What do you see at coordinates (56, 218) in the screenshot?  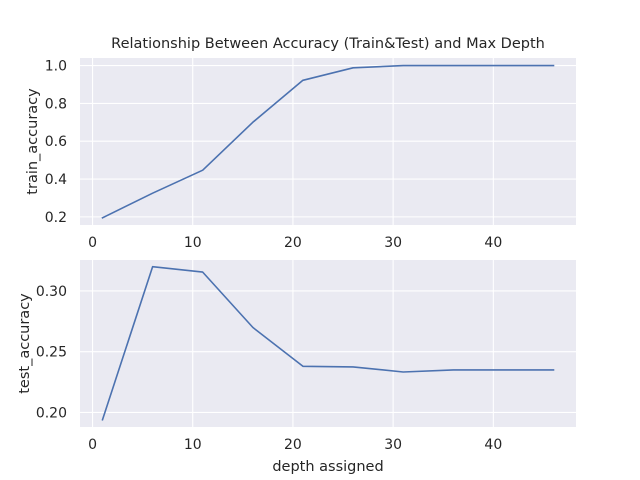 I see `y-tick-label: 0.2` at bounding box center [56, 218].